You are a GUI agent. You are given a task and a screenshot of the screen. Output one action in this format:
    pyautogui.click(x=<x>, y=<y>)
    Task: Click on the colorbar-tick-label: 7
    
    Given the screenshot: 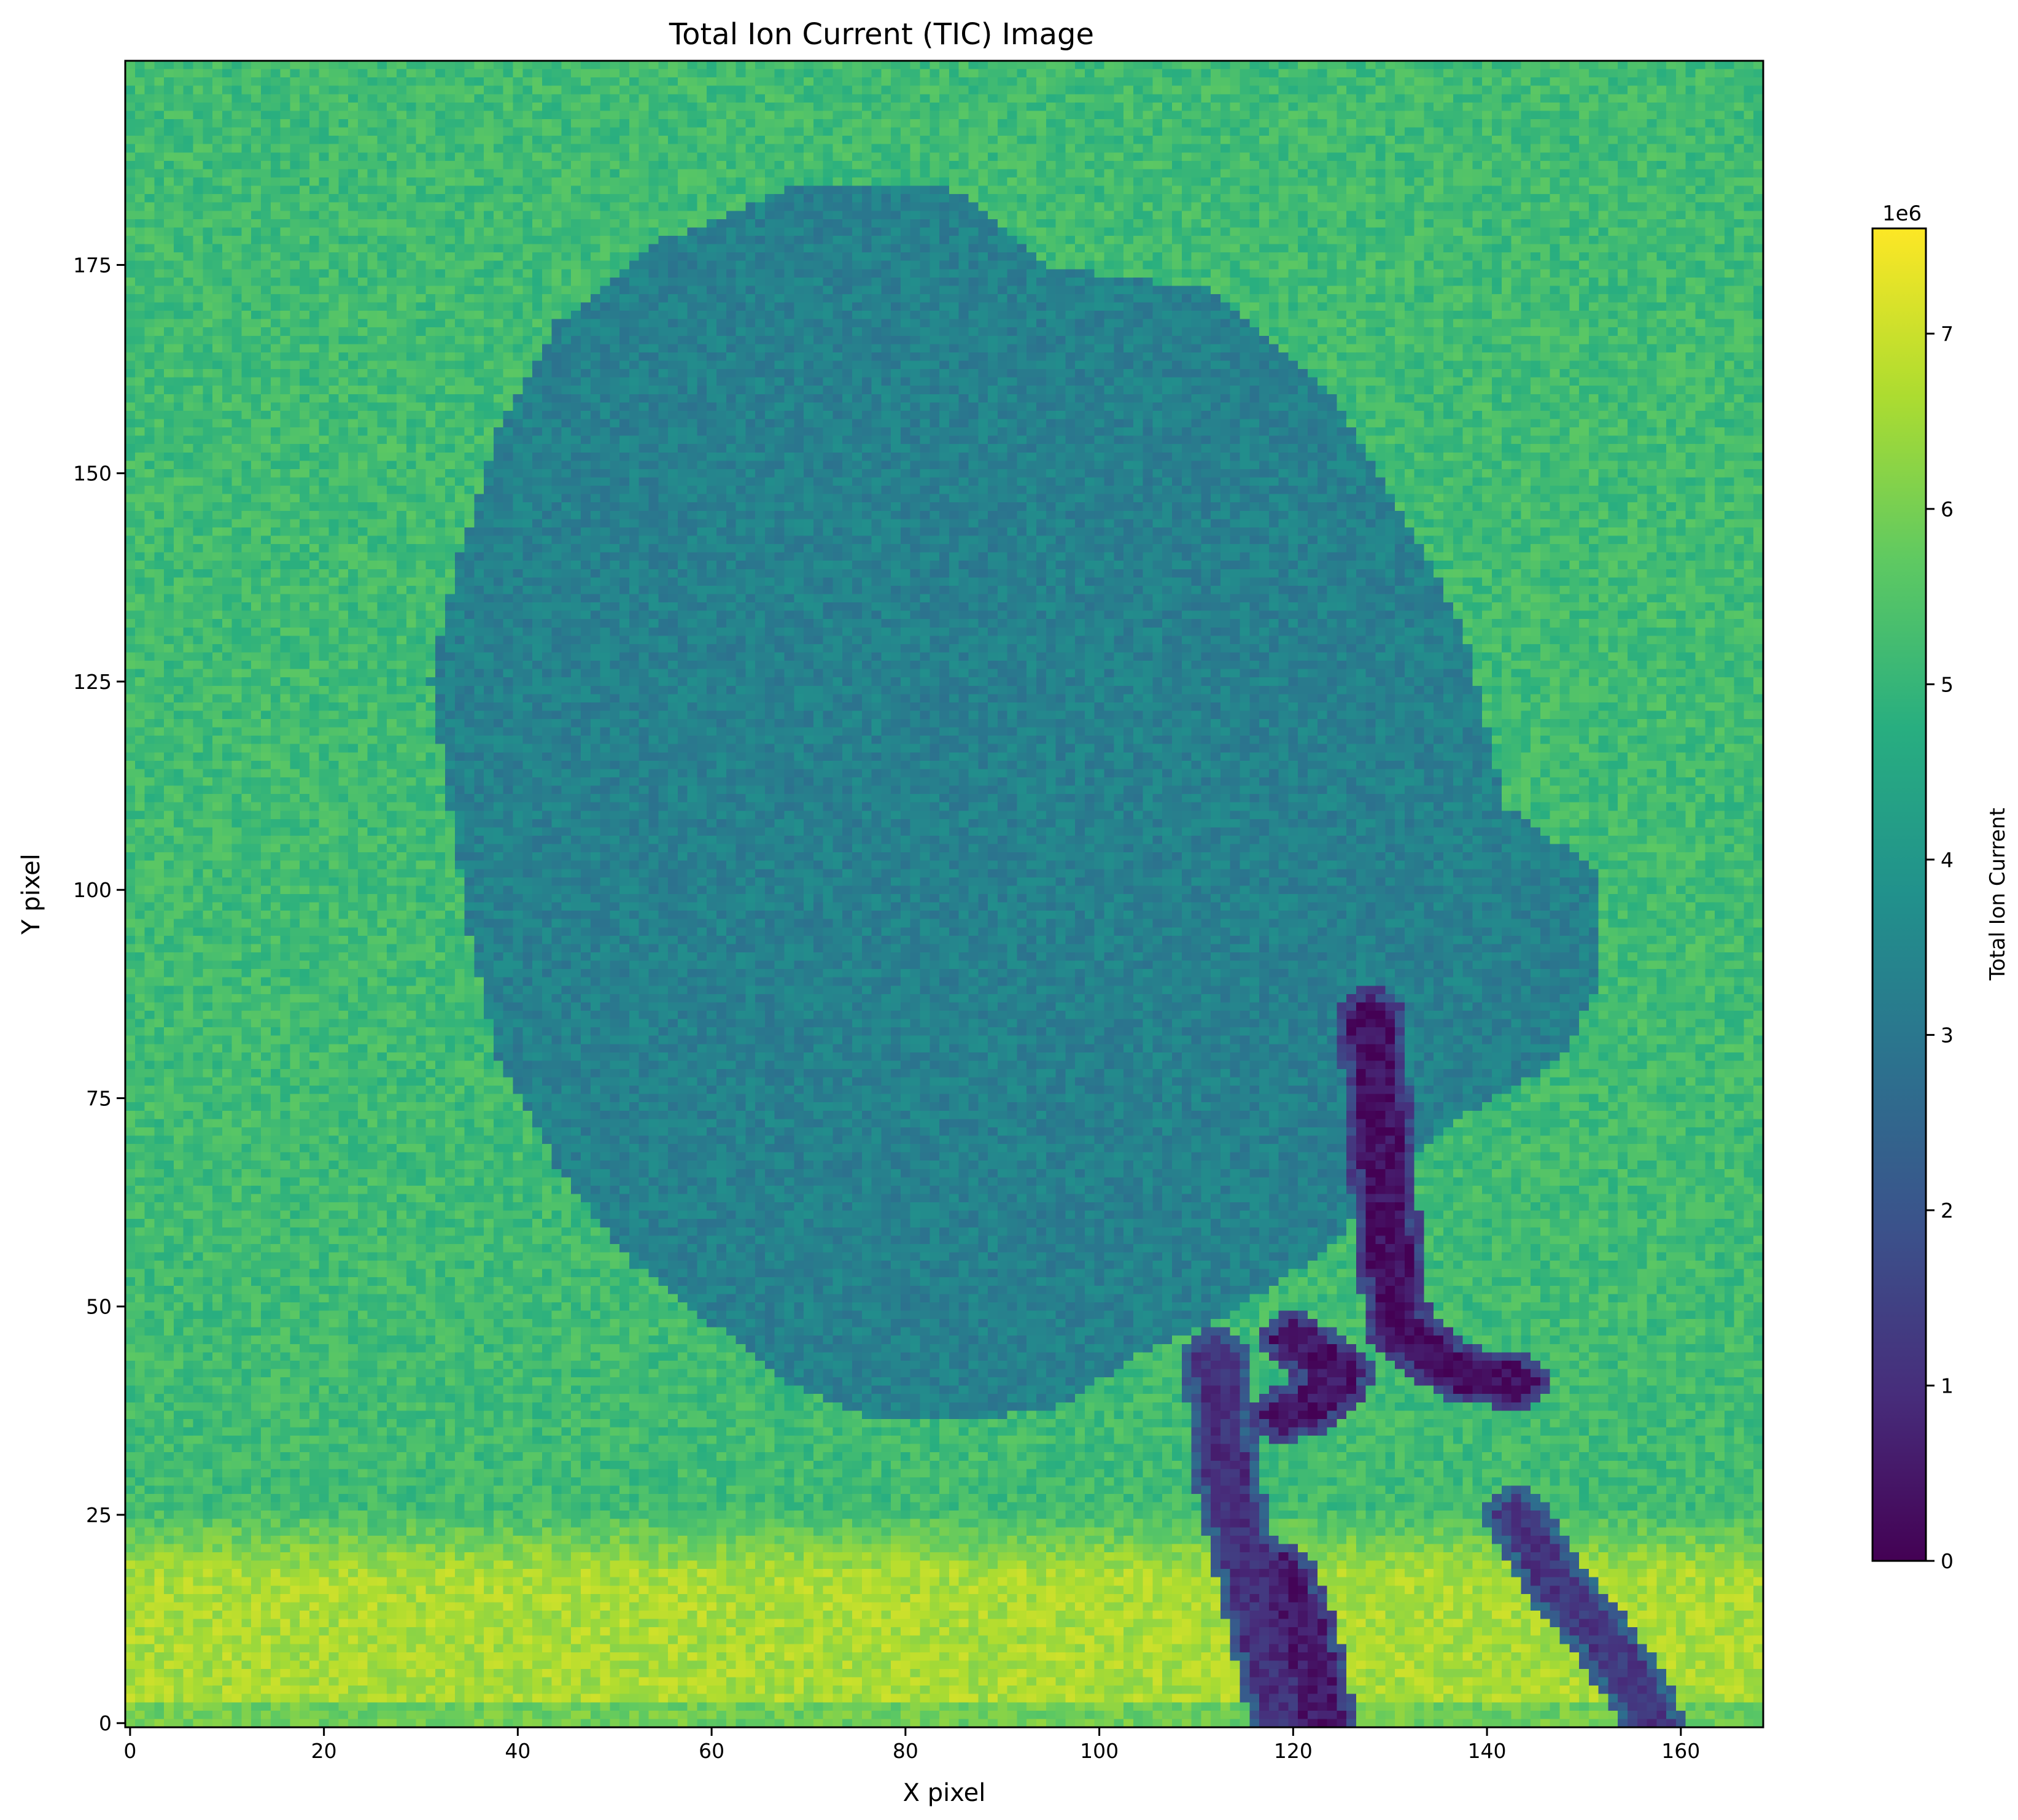 What is the action you would take?
    pyautogui.click(x=1947, y=334)
    